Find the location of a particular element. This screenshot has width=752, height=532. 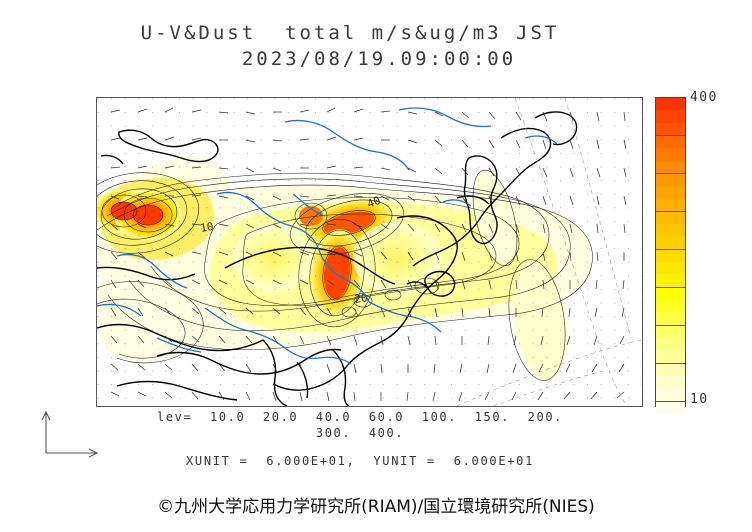

contour-levels-line2: 300. 400. is located at coordinates (360, 433).